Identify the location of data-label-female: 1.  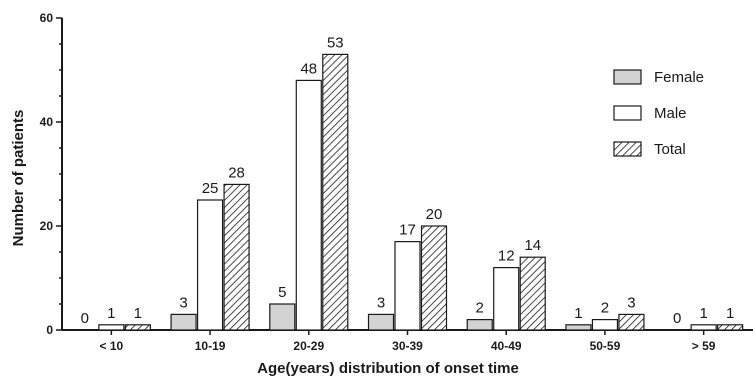
(578, 313).